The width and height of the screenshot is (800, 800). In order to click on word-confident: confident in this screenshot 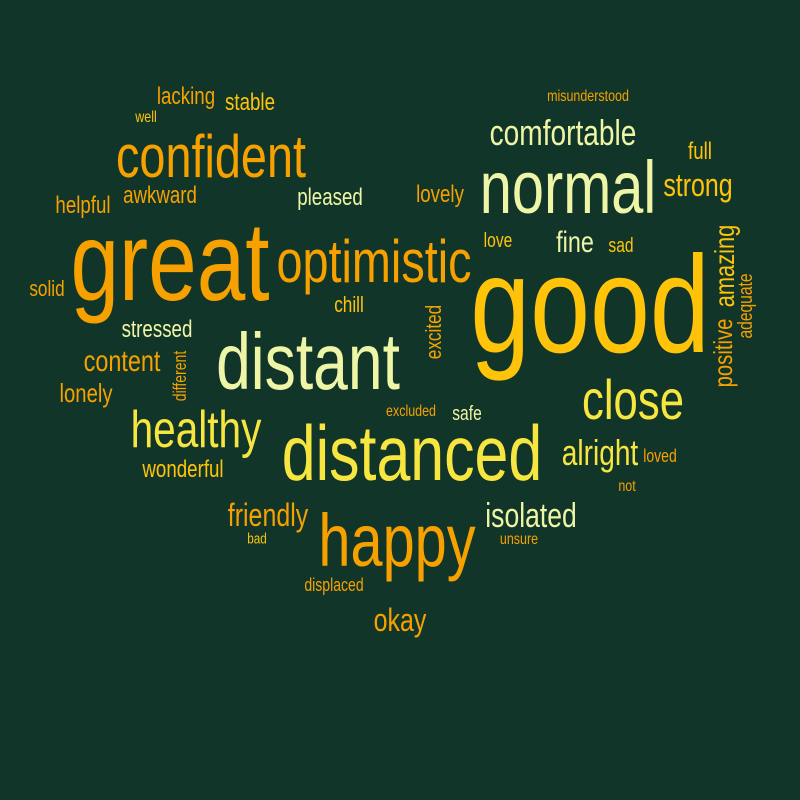, I will do `click(211, 156)`.